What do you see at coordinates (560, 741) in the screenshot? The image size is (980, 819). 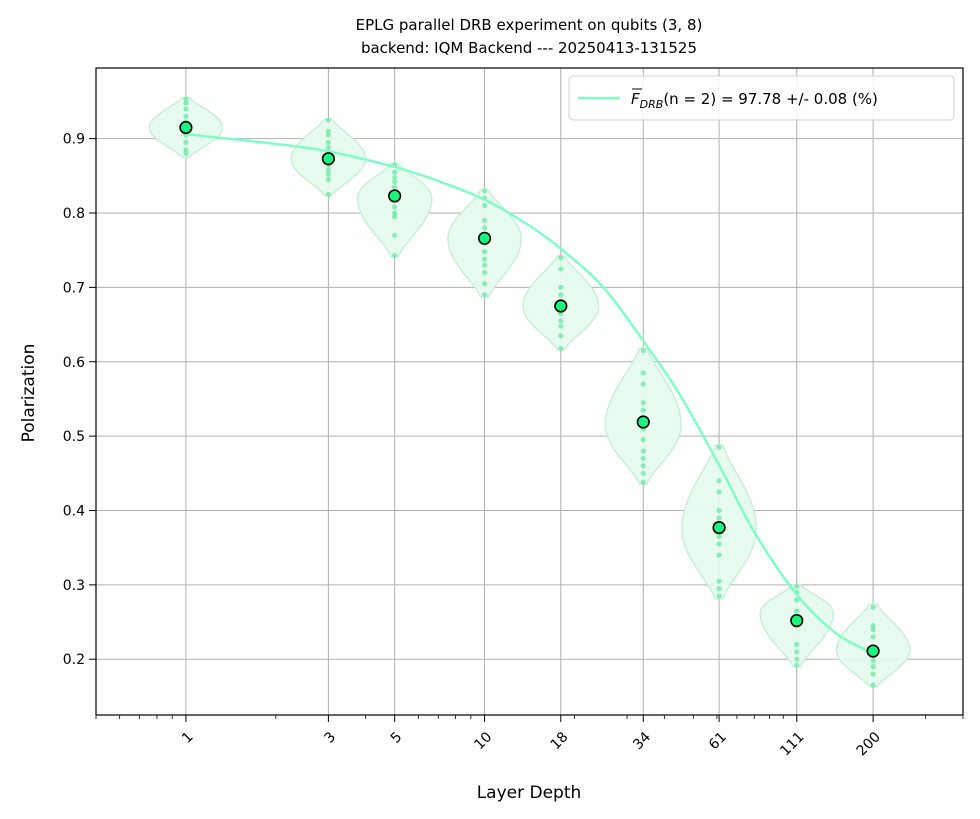 I see `x-tick-label: 18` at bounding box center [560, 741].